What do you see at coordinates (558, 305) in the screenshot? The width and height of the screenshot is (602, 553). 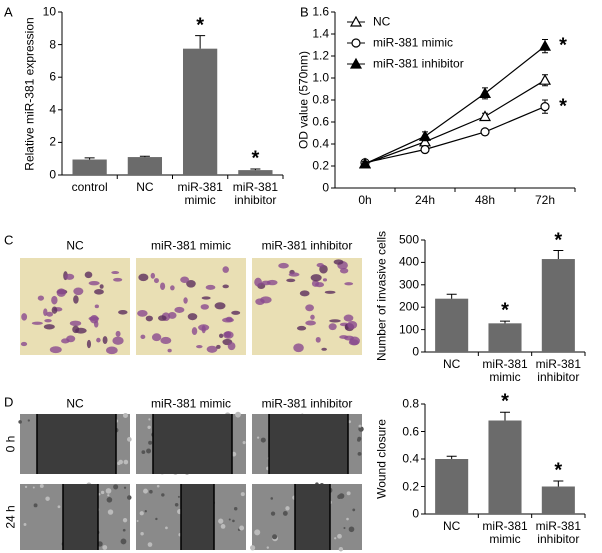 I see `bar` at bounding box center [558, 305].